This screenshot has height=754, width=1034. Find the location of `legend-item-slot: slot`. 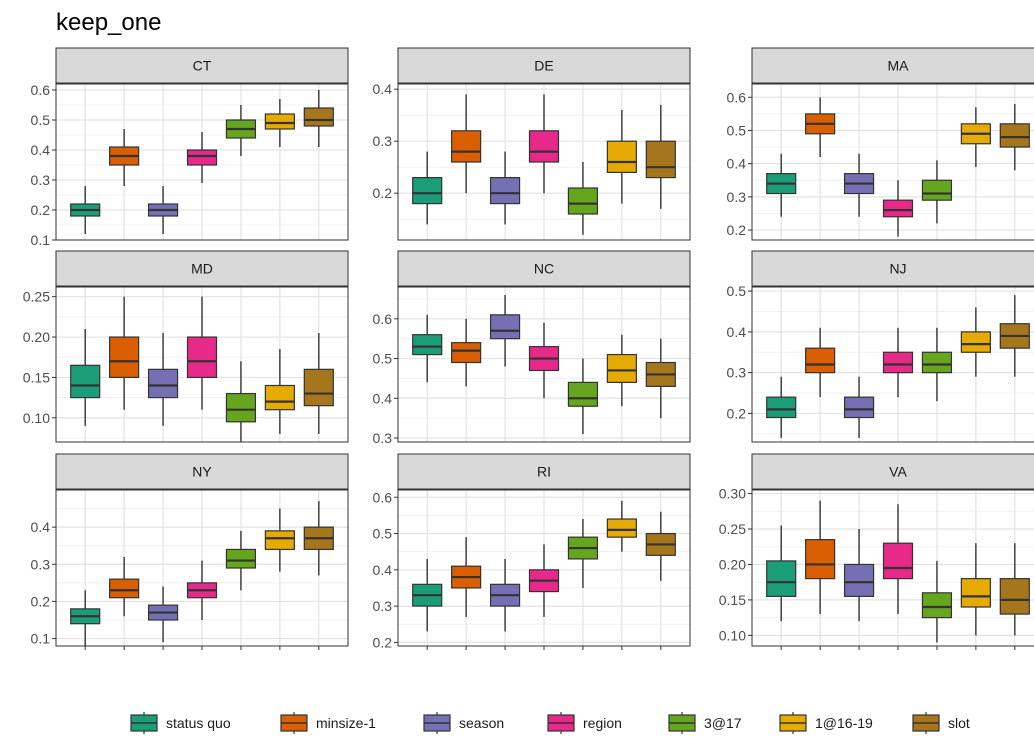

legend-item-slot: slot is located at coordinates (941, 723).